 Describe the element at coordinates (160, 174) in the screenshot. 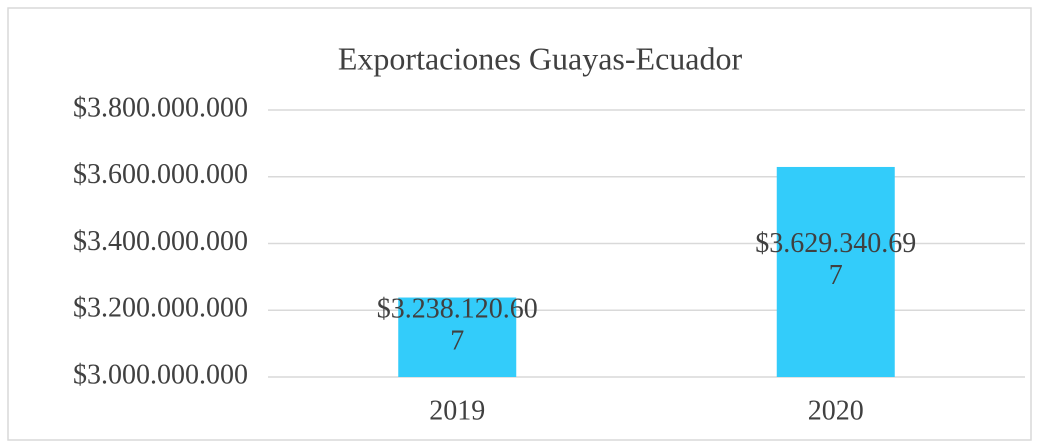

I see `y-tick-label: $3.600.000.000` at that location.